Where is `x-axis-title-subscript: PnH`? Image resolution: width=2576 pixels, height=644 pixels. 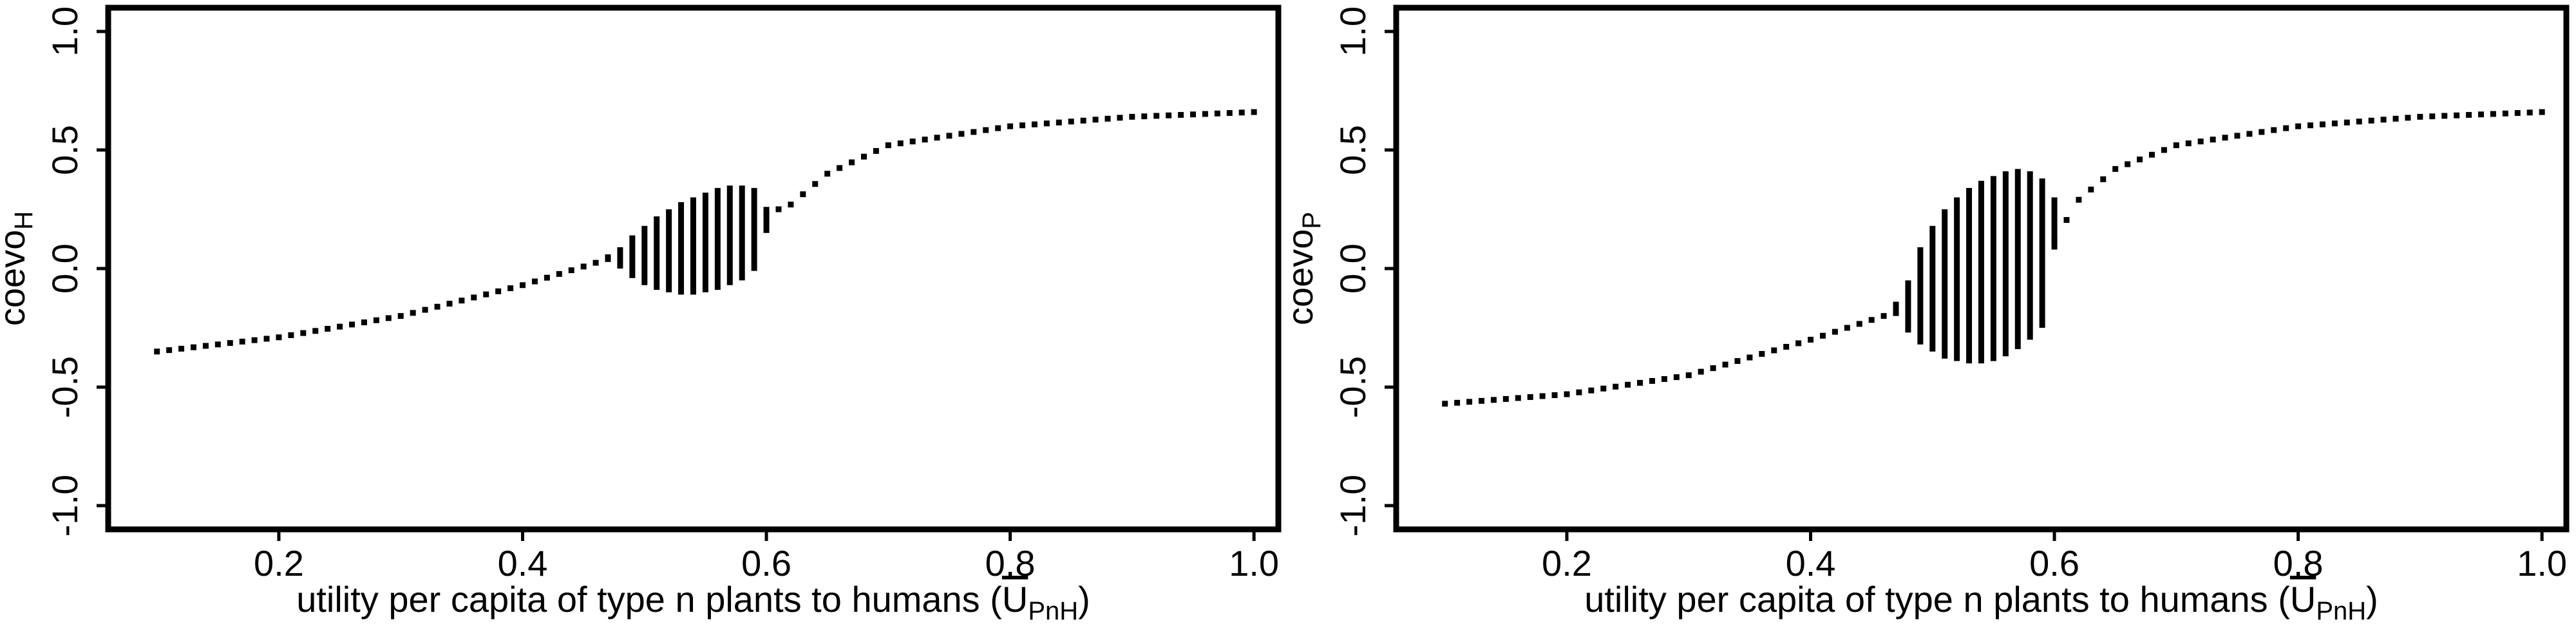 x-axis-title-subscript: PnH is located at coordinates (1053, 611).